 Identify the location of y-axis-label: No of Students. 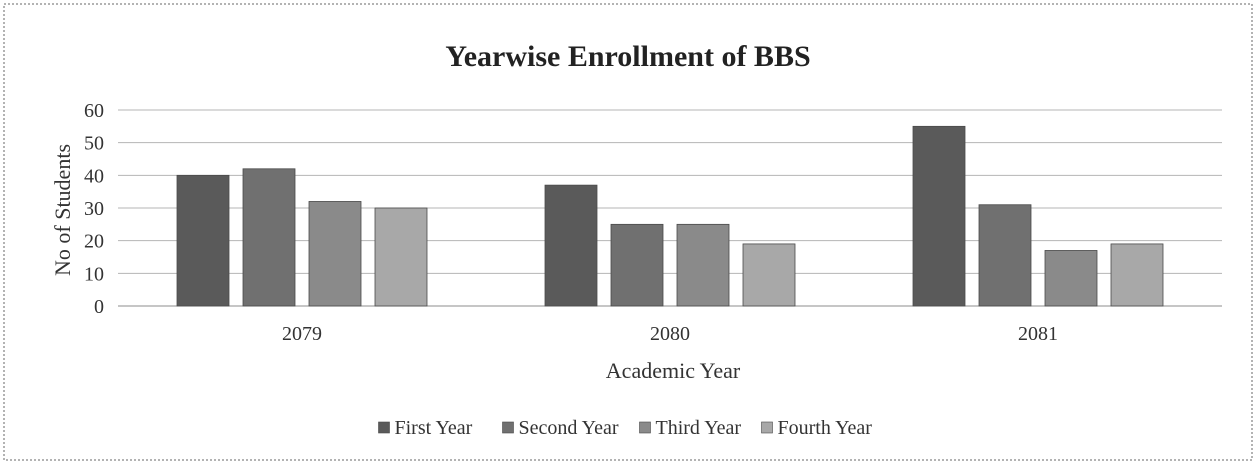
(62, 210).